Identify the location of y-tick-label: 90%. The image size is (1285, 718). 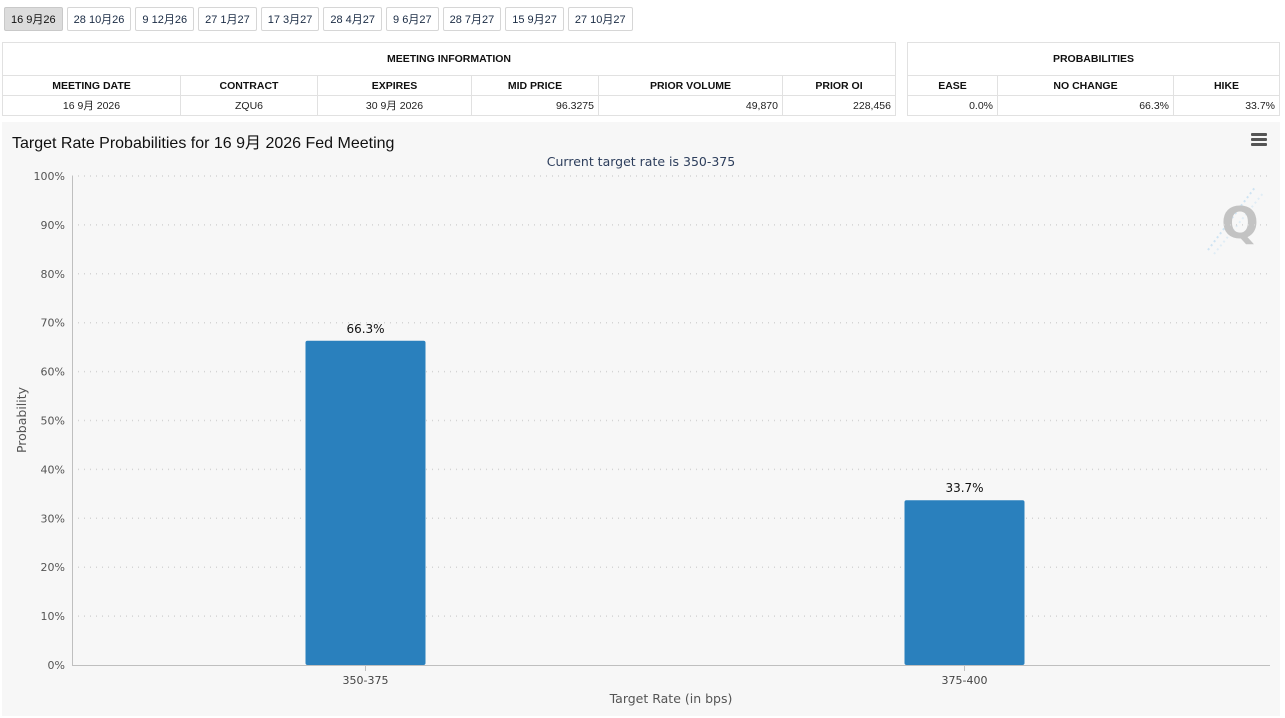
(53, 225).